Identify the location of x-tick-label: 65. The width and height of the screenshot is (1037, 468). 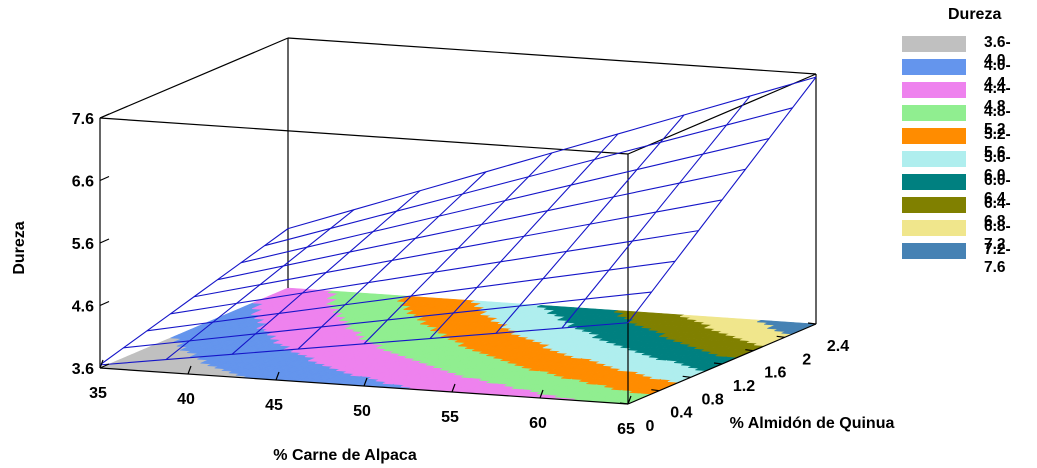
(626, 429).